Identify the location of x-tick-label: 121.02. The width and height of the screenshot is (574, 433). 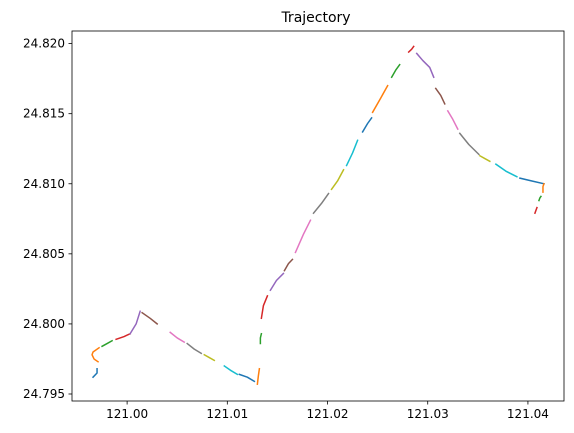
(328, 414).